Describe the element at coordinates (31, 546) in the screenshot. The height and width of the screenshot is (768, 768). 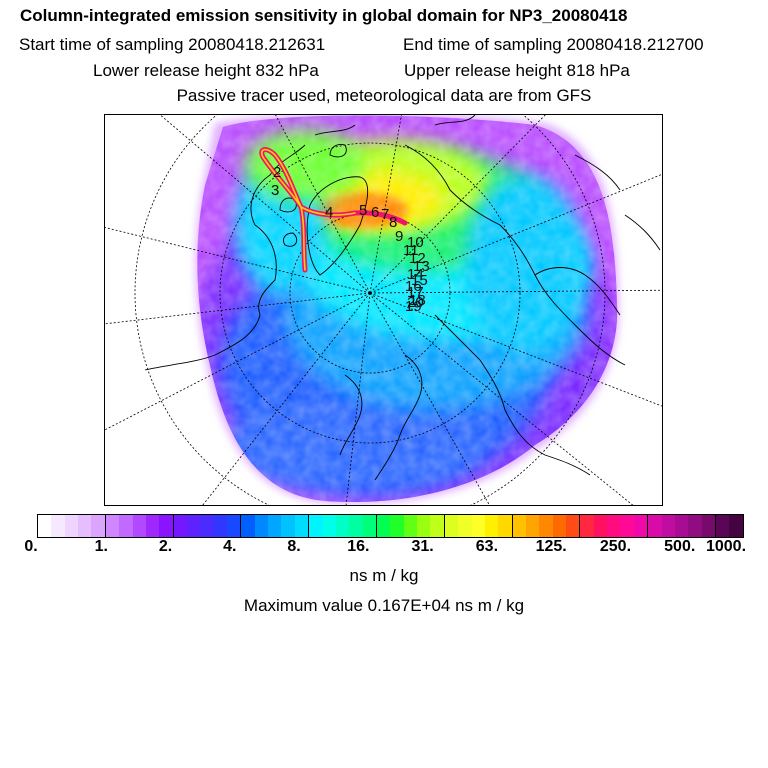
I see `colorbar-tick-label: 0.` at that location.